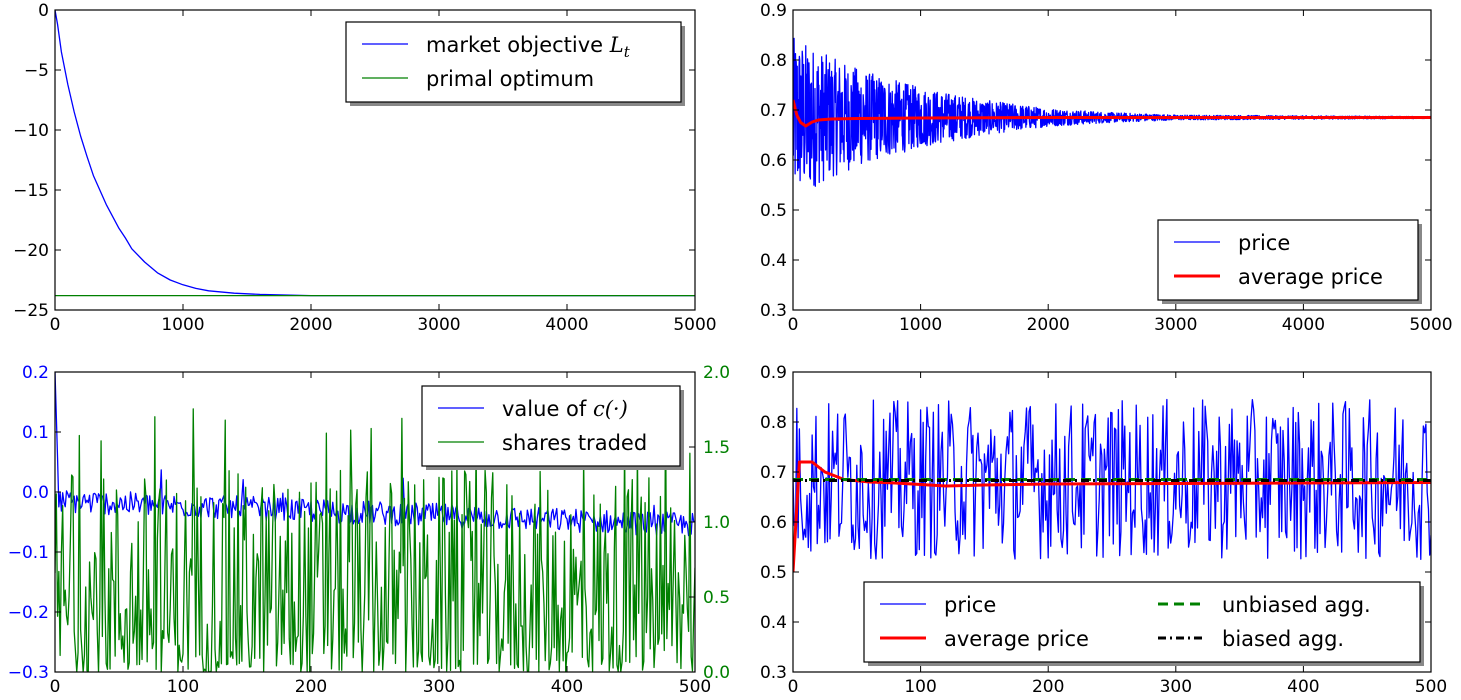 Image resolution: width=1461 pixels, height=700 pixels. Describe the element at coordinates (716, 373) in the screenshot. I see `y-tick-label-right: 2.0` at that location.